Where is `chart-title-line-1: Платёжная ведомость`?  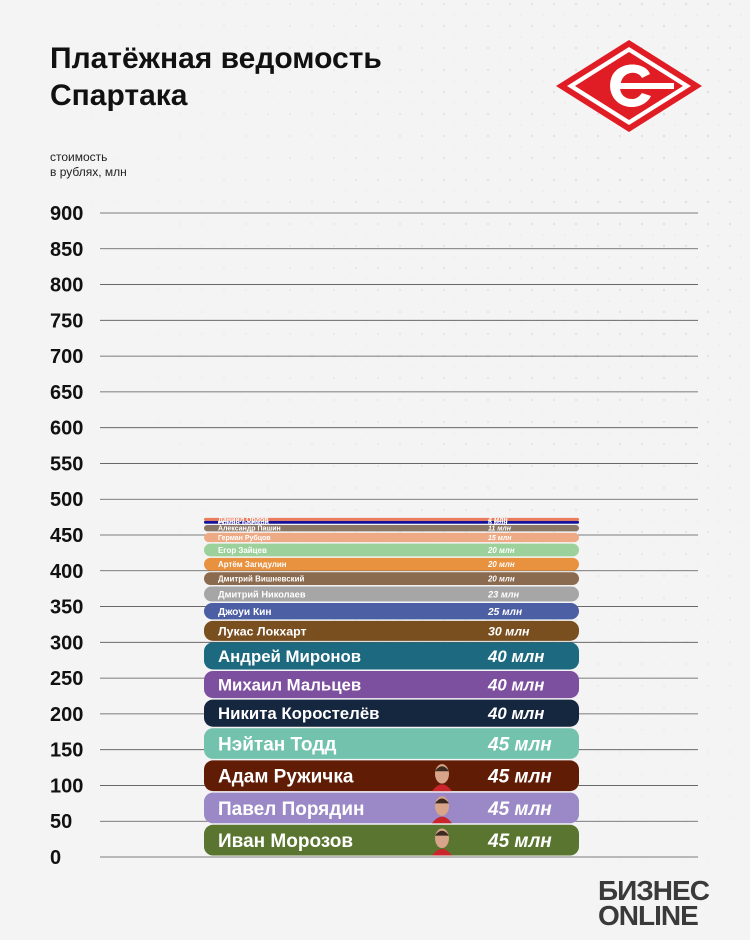 chart-title-line-1: Платёжная ведомость is located at coordinates (216, 58).